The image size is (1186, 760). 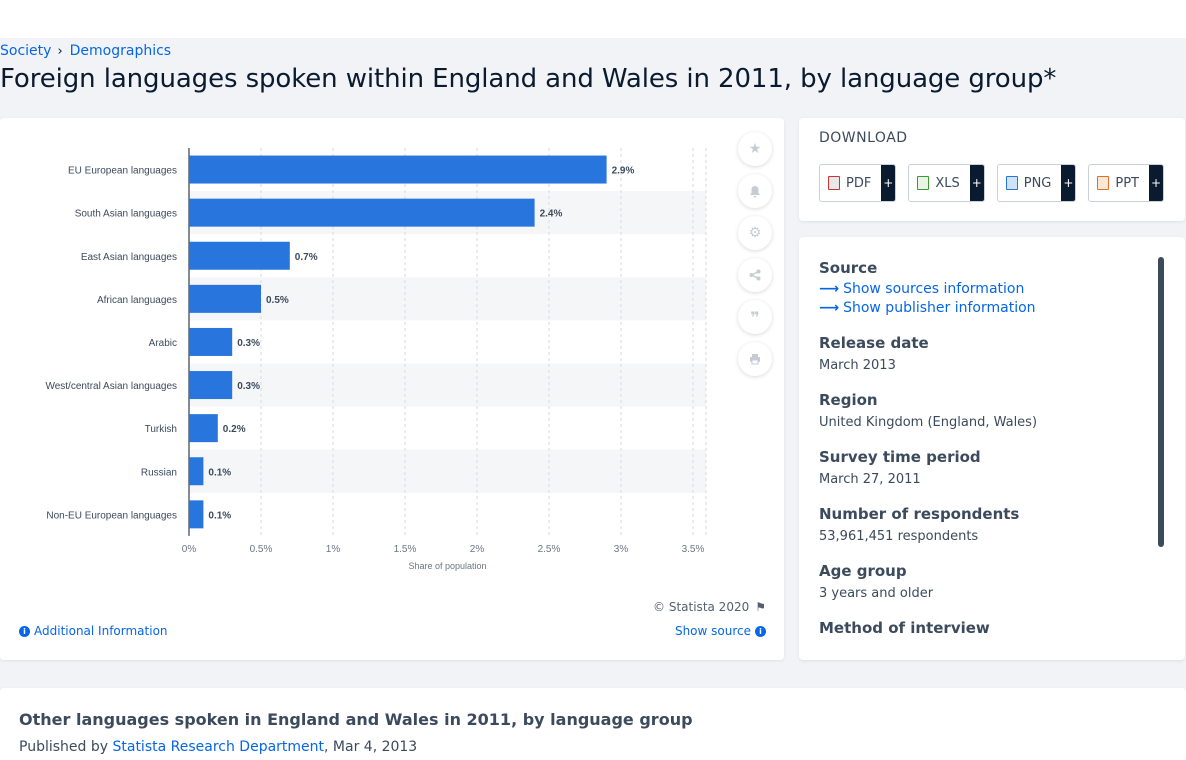 I want to click on download-pdf-button: PDF +, so click(x=858, y=183).